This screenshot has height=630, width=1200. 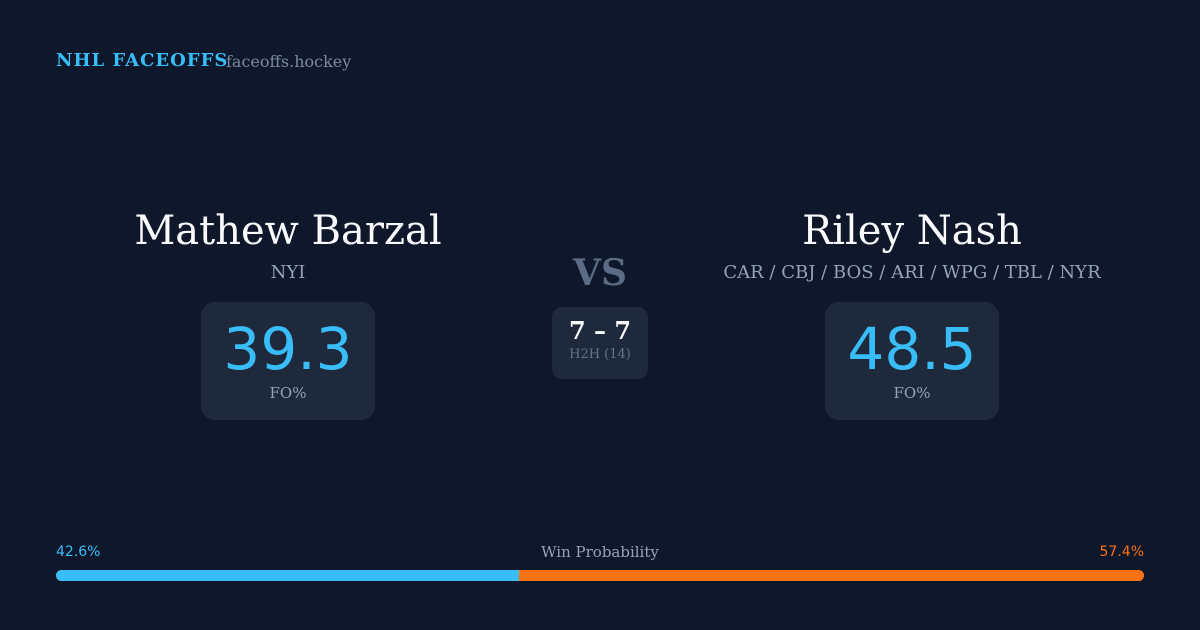 I want to click on player-name: Mathew Barzal, so click(x=288, y=231).